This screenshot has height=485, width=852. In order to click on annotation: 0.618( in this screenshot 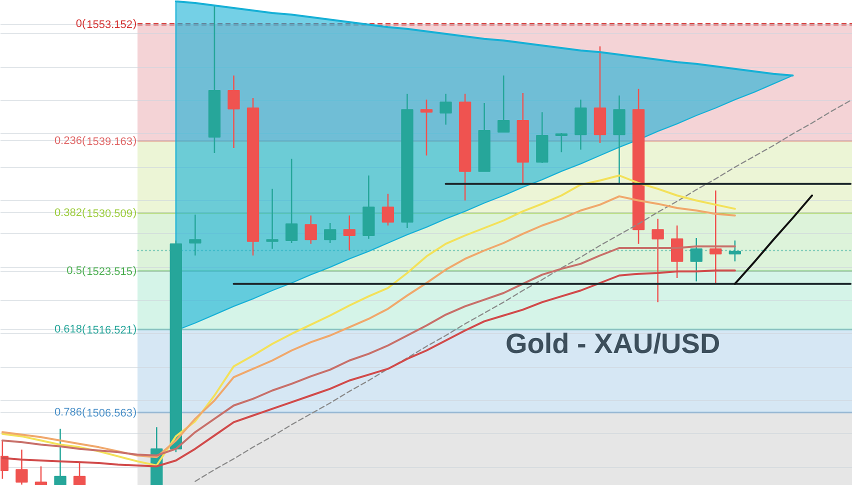, I will do `click(70, 329)`.